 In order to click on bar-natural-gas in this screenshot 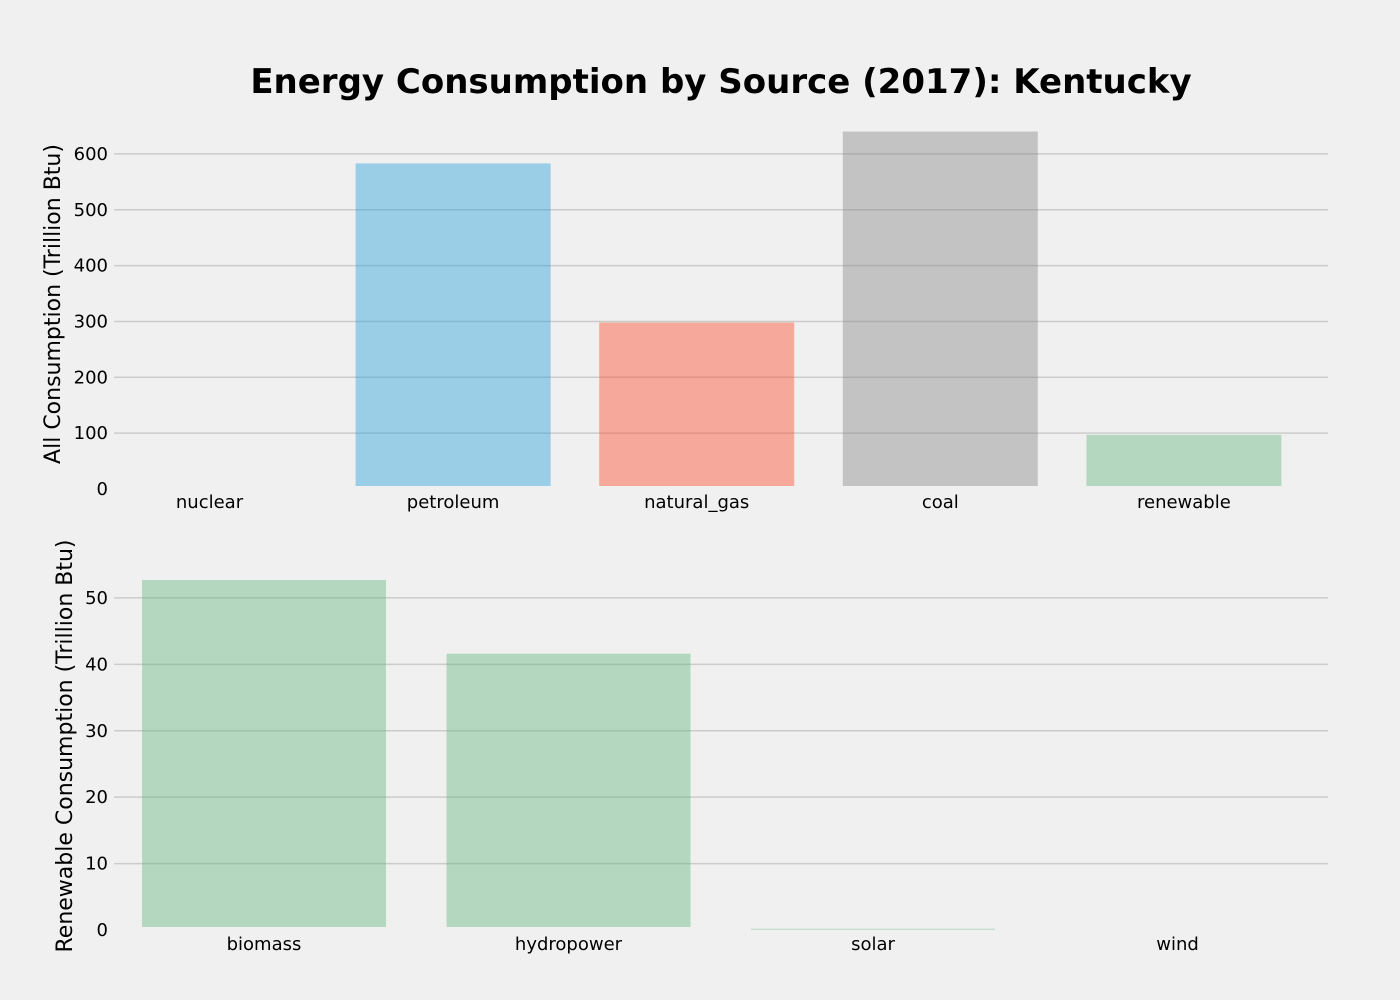, I will do `click(697, 404)`.